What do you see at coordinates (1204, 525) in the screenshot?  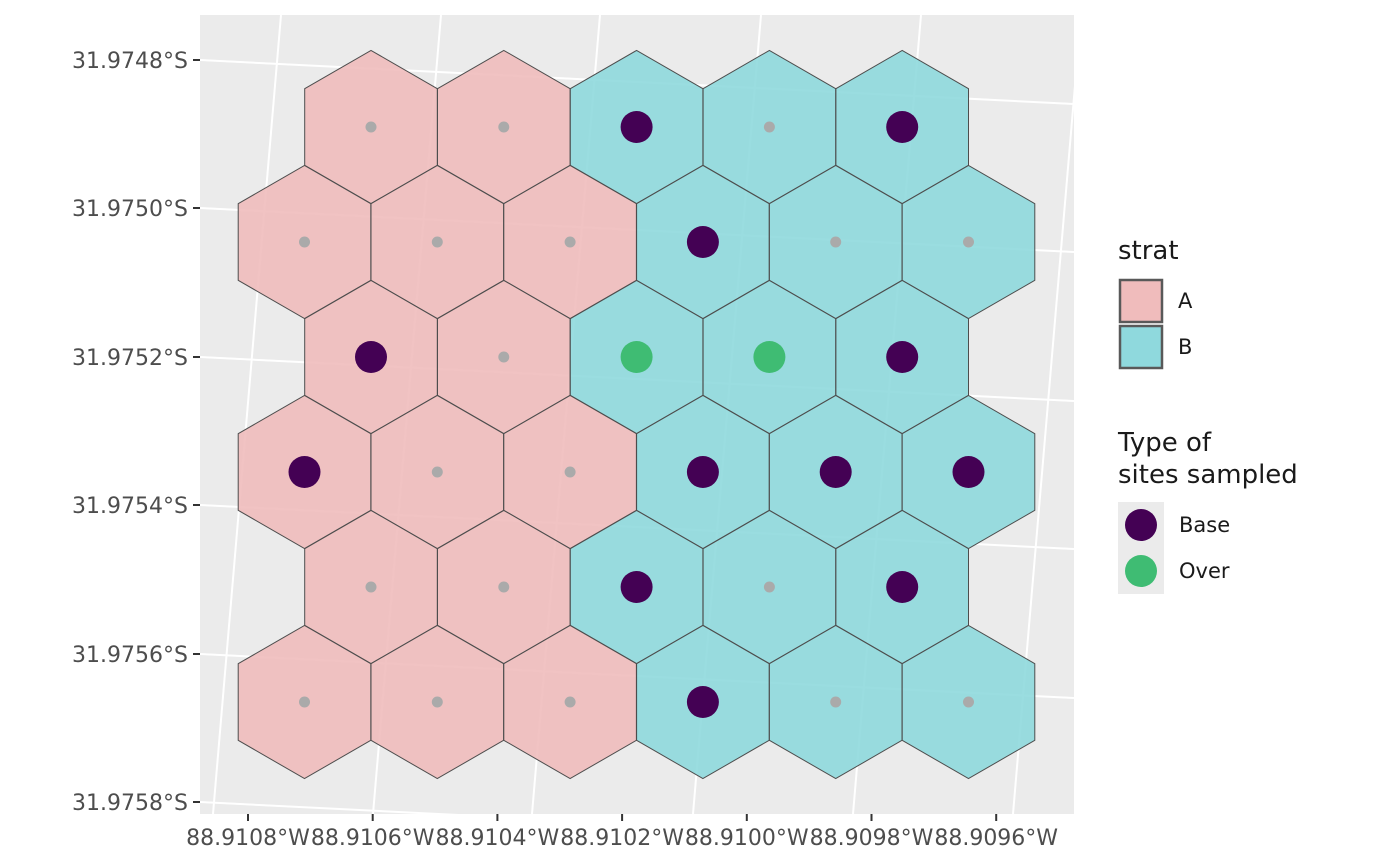 I see `legend-label-base: Base` at bounding box center [1204, 525].